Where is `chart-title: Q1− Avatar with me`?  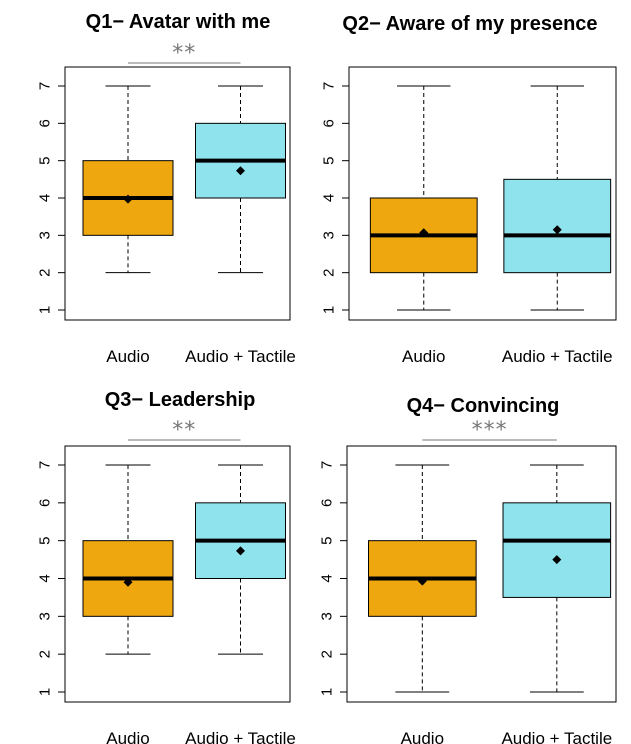
chart-title: Q1− Avatar with me is located at coordinates (178, 22).